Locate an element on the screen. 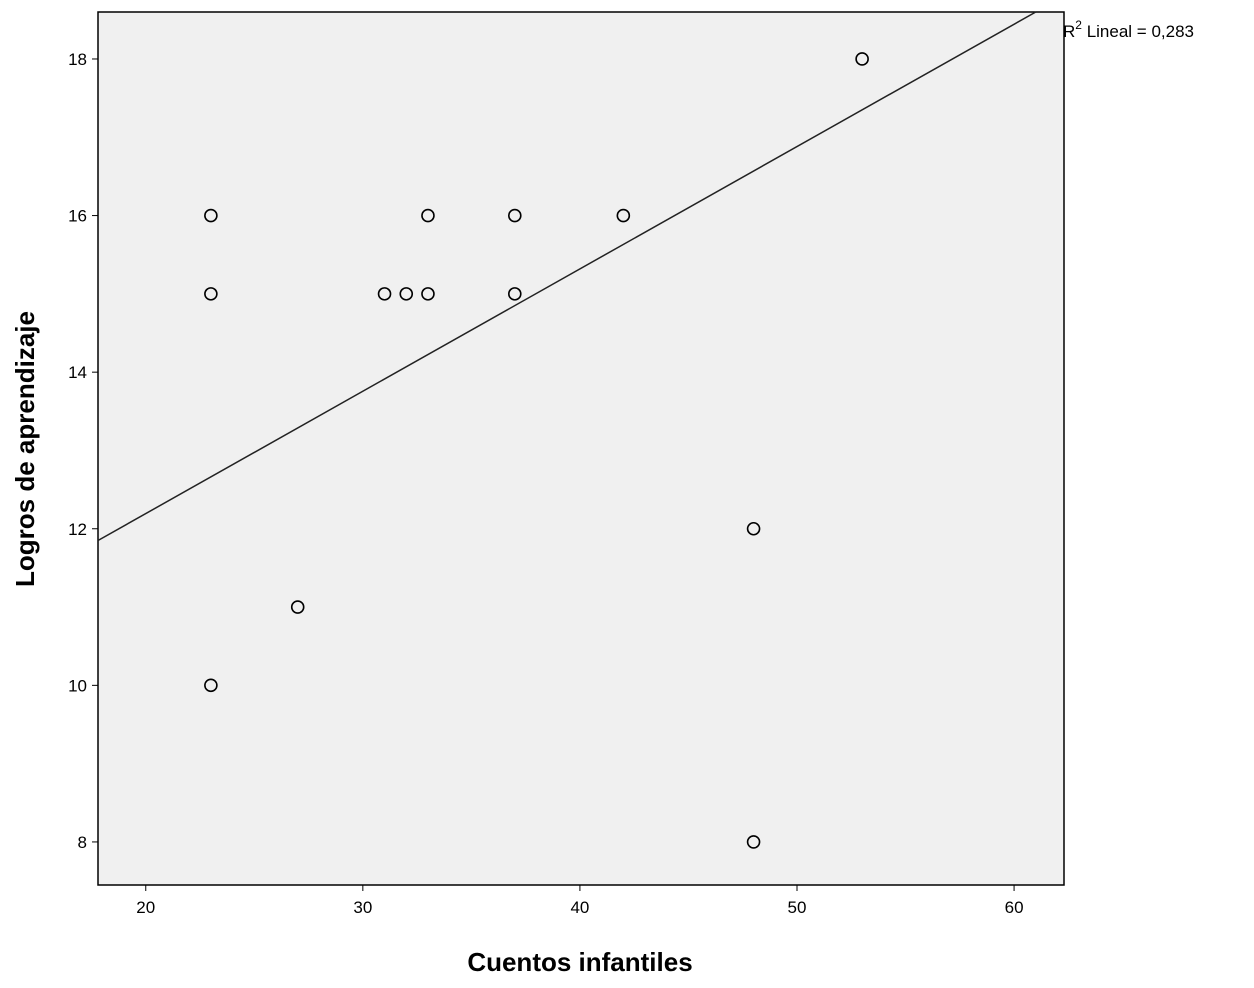 The width and height of the screenshot is (1254, 988). x-tick-label: 60 is located at coordinates (1014, 907).